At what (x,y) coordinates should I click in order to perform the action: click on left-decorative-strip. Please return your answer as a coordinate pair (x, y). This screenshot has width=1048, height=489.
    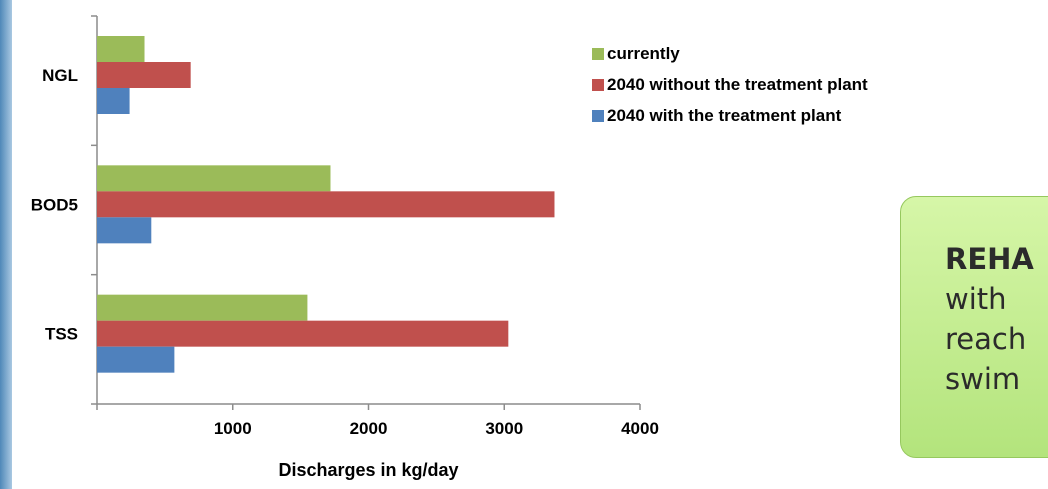
    Looking at the image, I should click on (6, 244).